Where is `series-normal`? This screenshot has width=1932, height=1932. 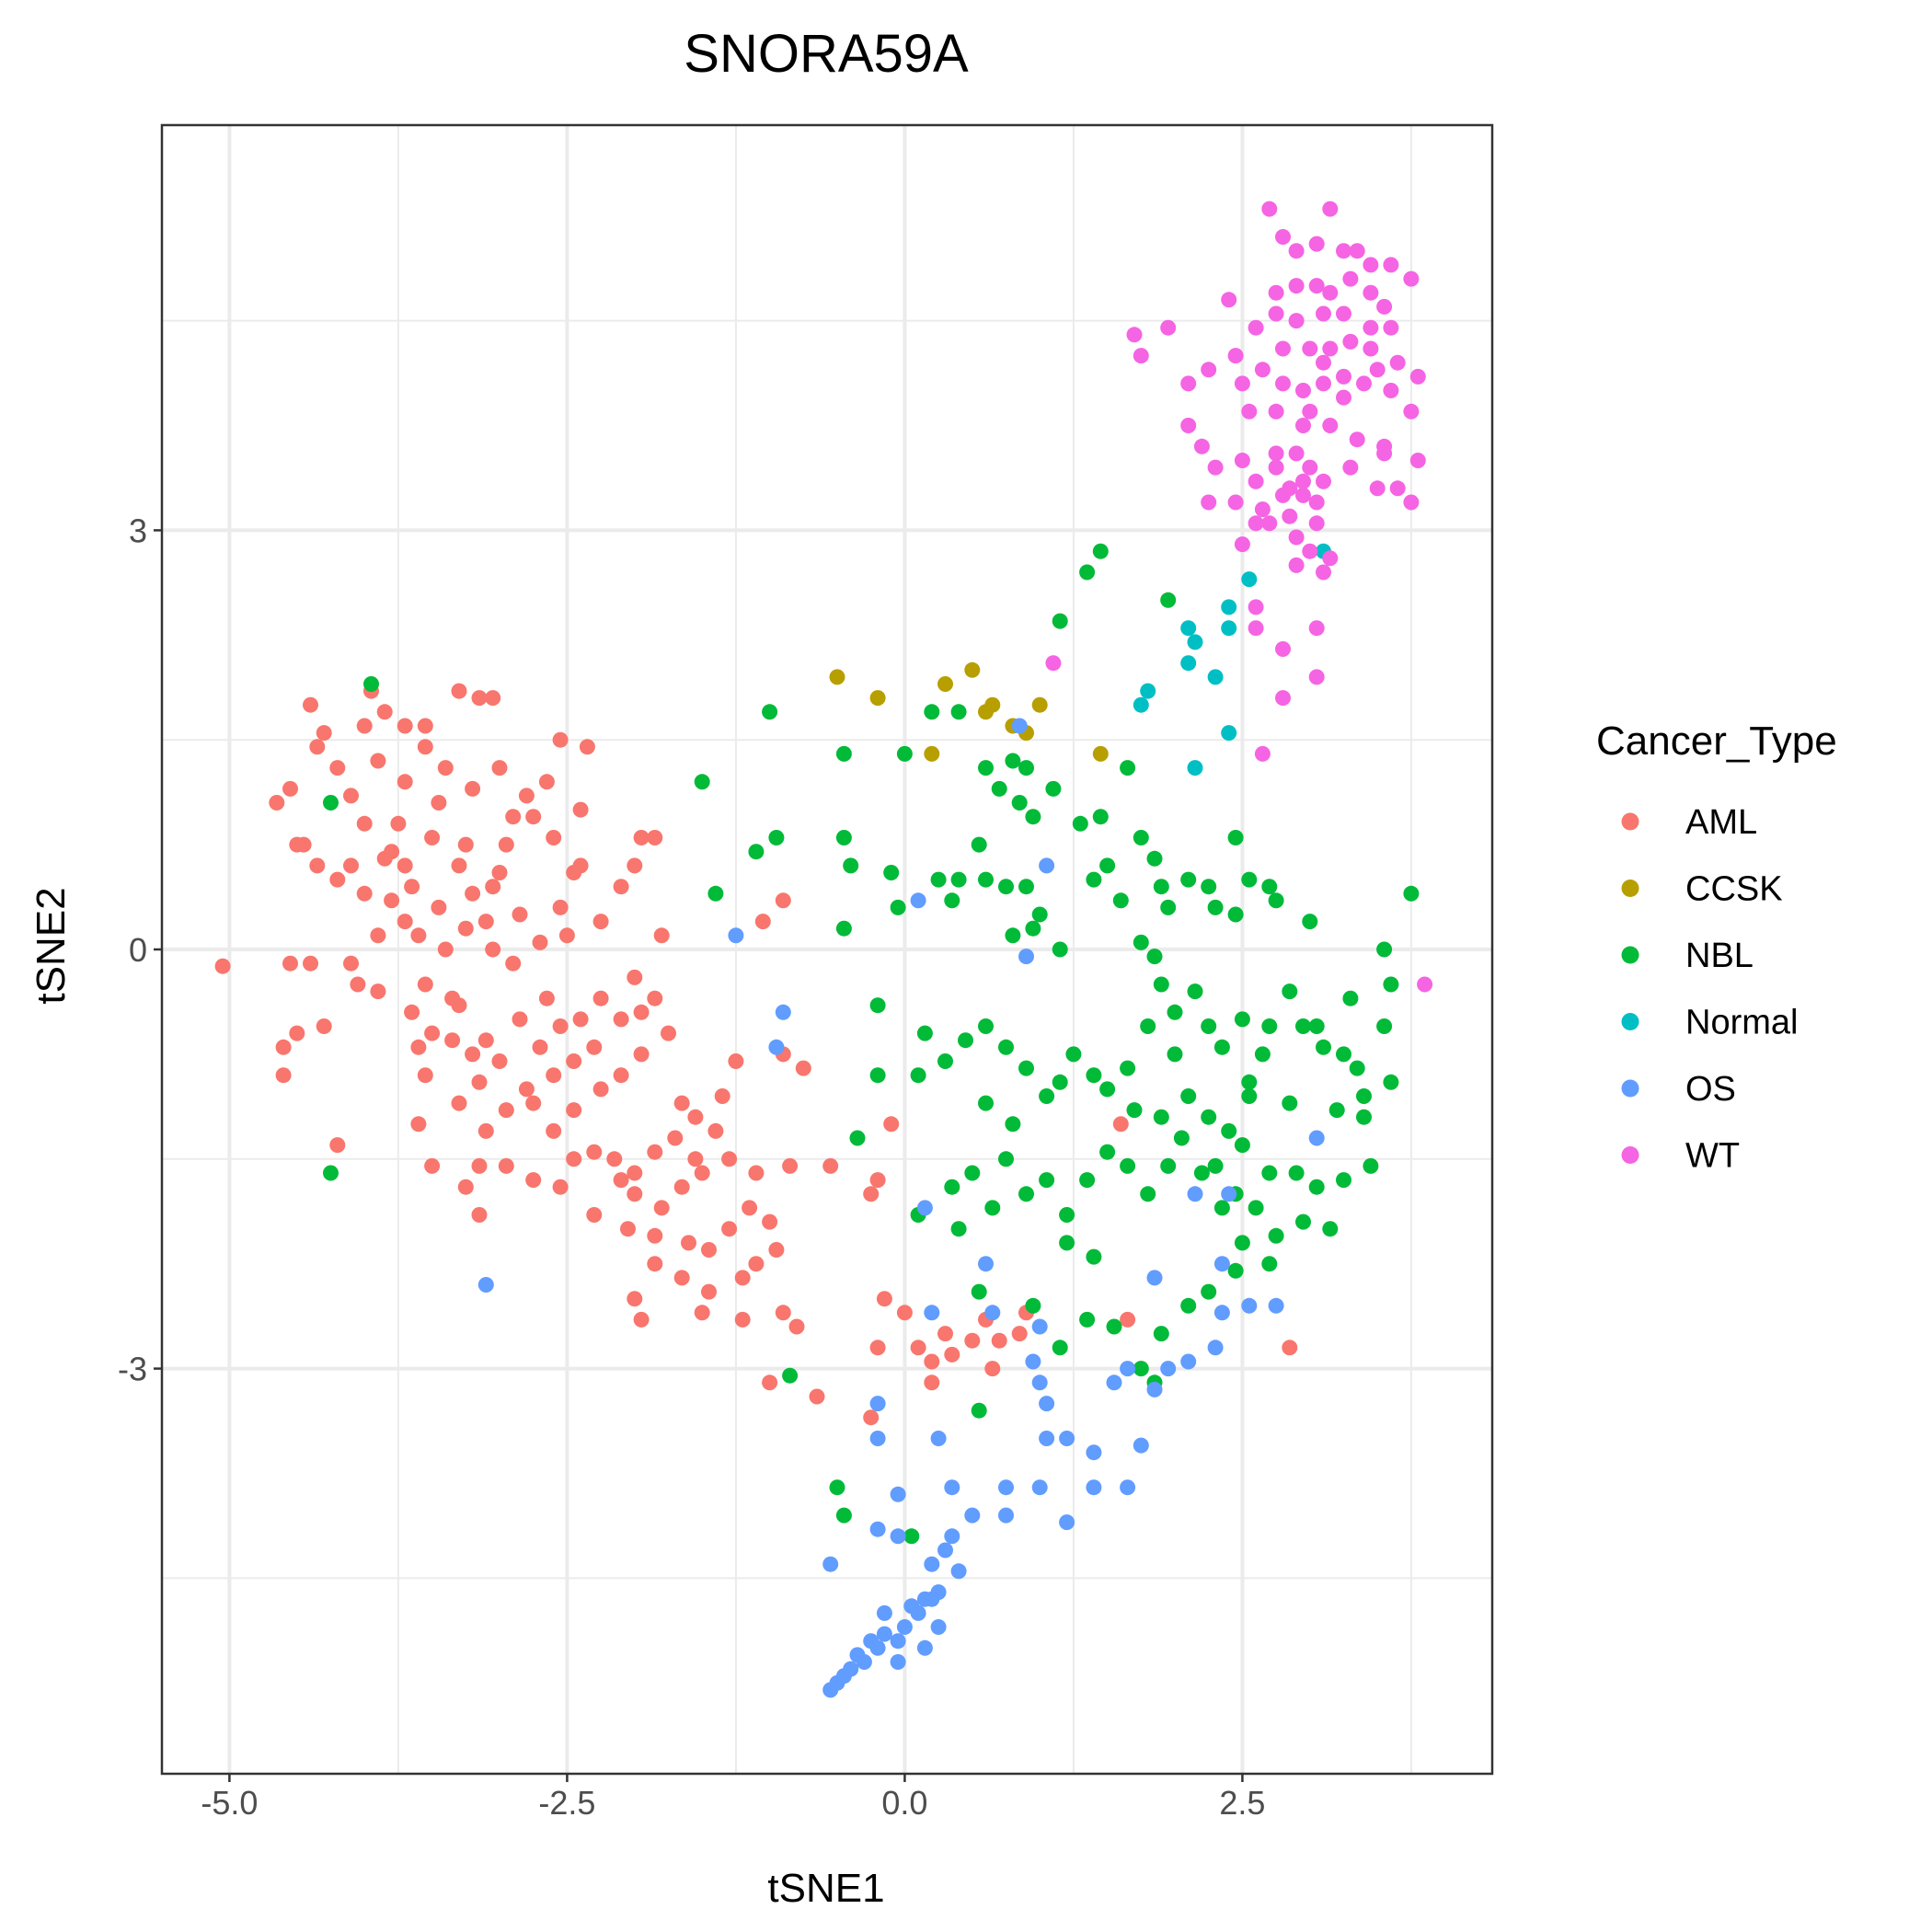 series-normal is located at coordinates (1232, 659).